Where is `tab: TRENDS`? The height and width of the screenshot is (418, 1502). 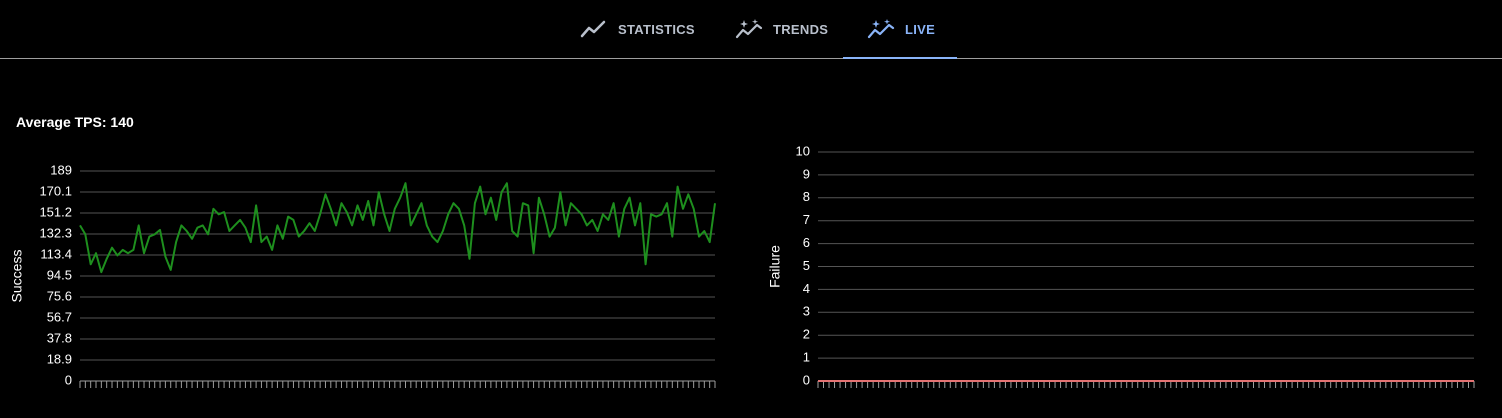 tab: TRENDS is located at coordinates (781, 29).